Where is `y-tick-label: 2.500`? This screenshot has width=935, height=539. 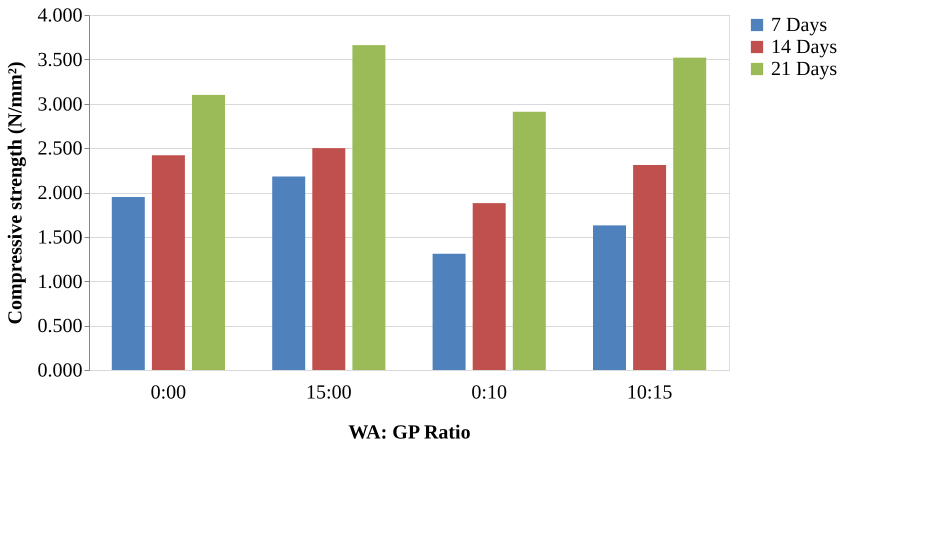
y-tick-label: 2.500 is located at coordinates (60, 149).